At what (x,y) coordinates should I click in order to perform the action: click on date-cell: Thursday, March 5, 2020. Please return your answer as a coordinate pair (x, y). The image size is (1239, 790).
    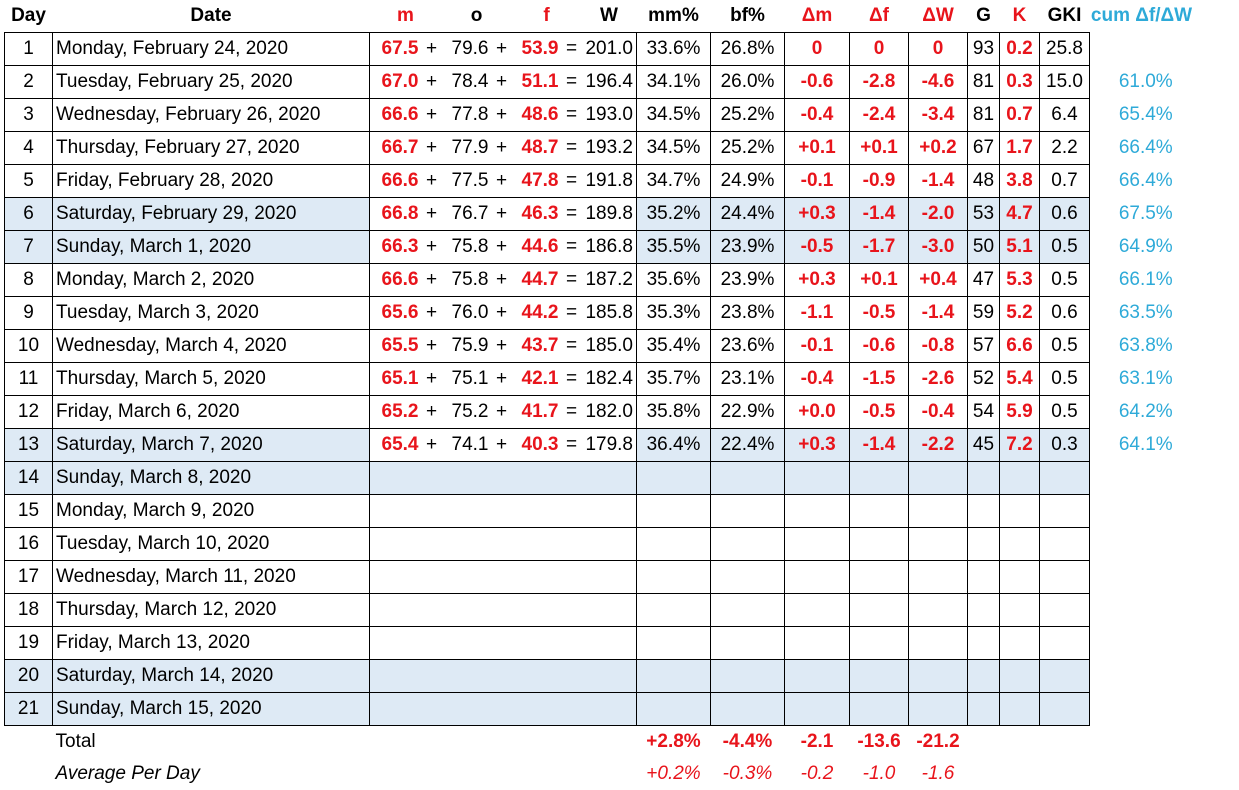
    Looking at the image, I should click on (211, 379).